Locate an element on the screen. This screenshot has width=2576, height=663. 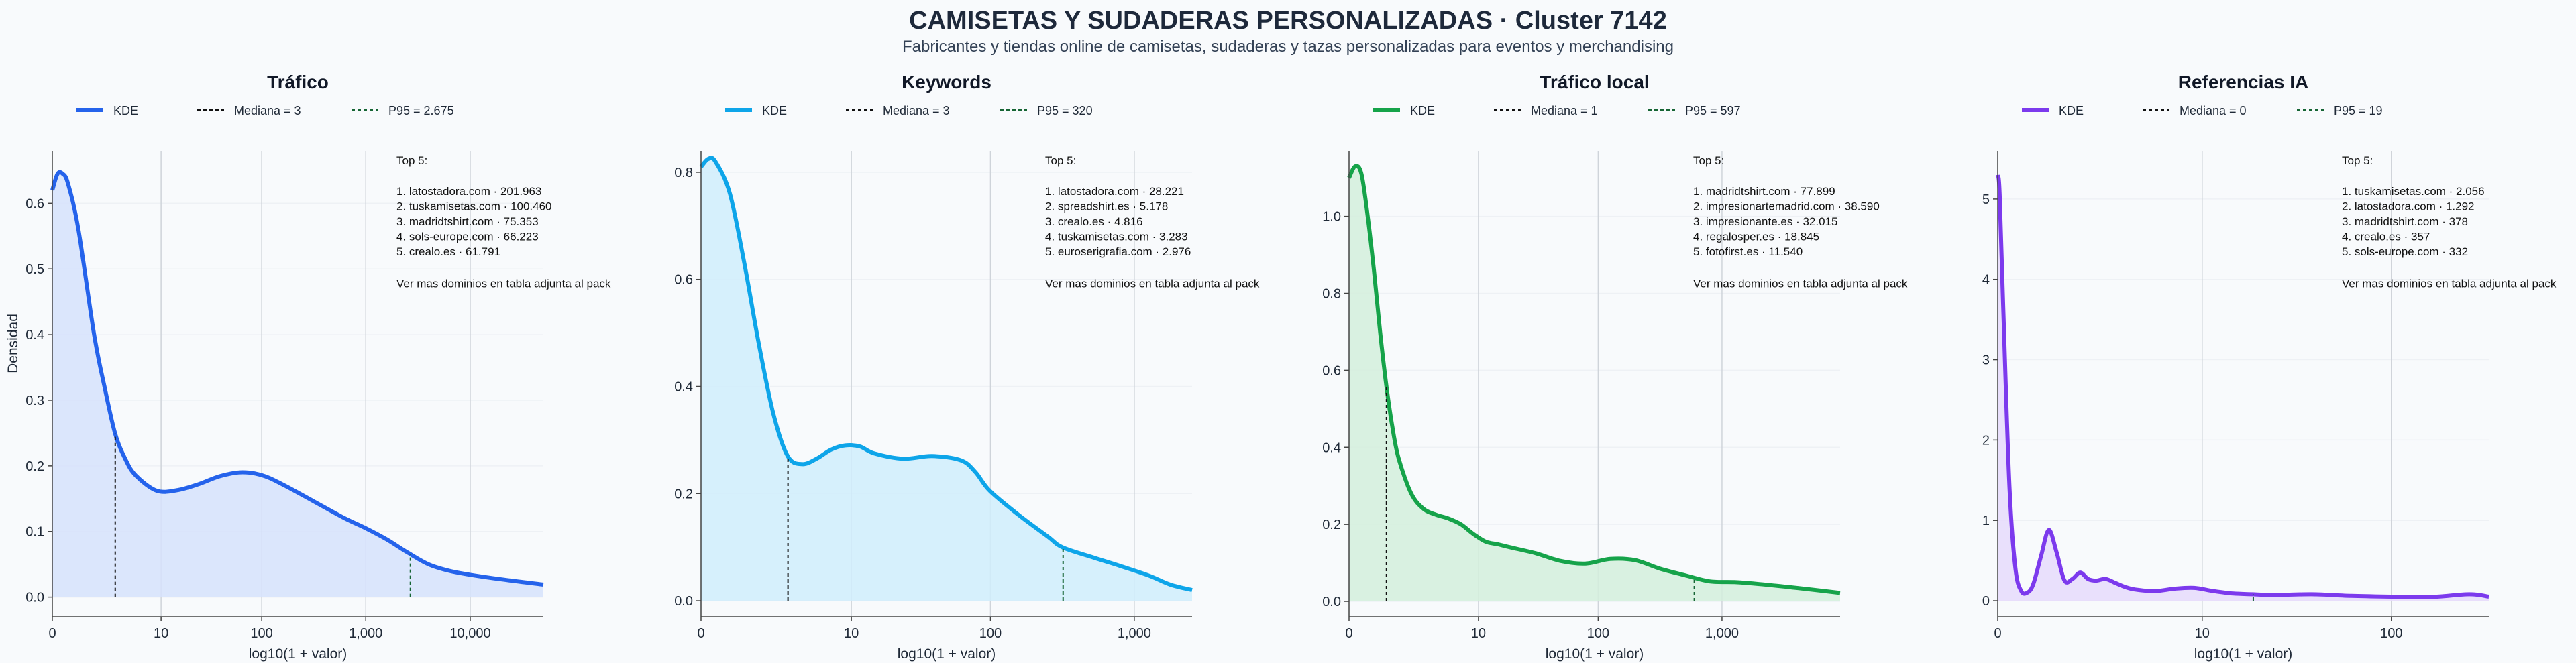
top5-item: 3. crealo.es · 4.816 is located at coordinates (1094, 221).